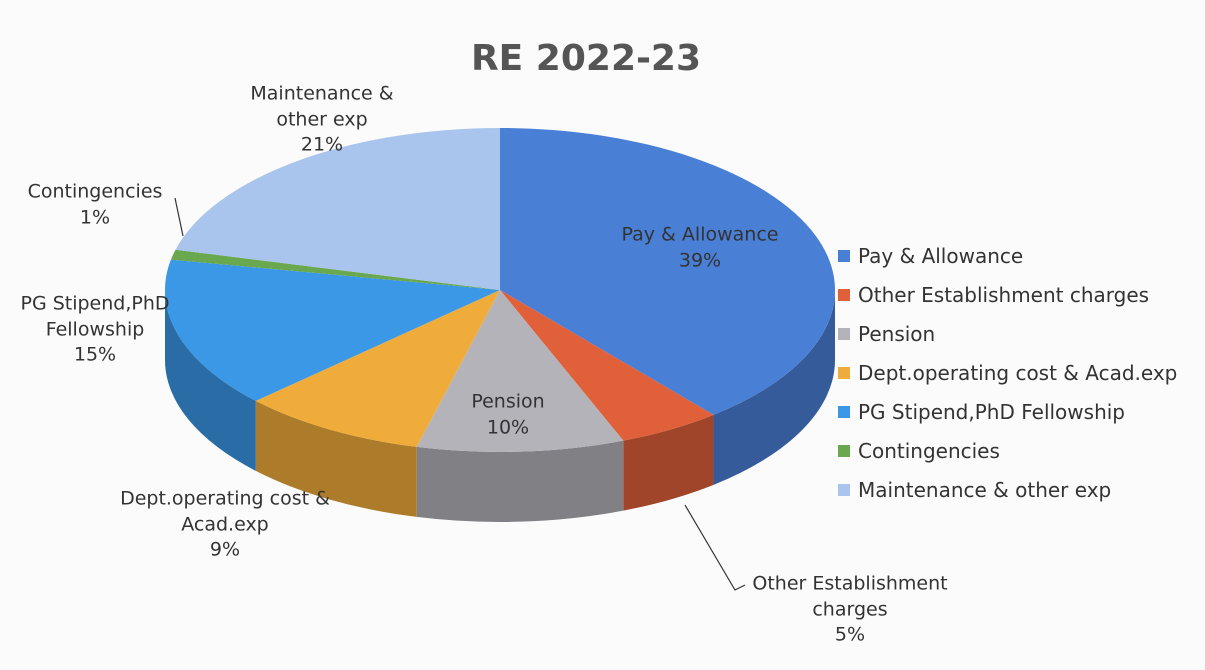 This screenshot has width=1205, height=670. I want to click on legend-item: Pension, so click(886, 334).